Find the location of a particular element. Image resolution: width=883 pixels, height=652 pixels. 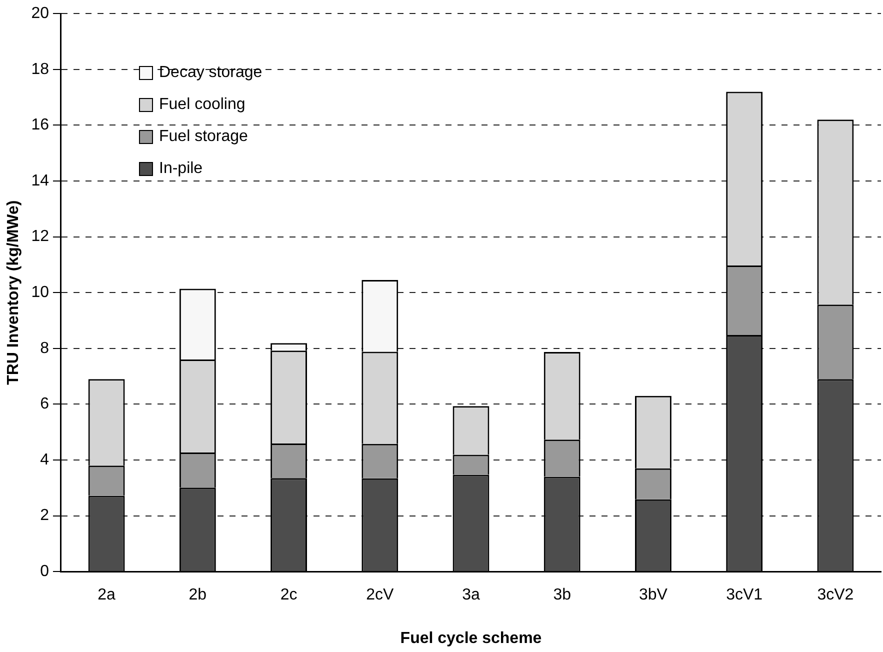

legend-label: Fuel cooling is located at coordinates (202, 105).